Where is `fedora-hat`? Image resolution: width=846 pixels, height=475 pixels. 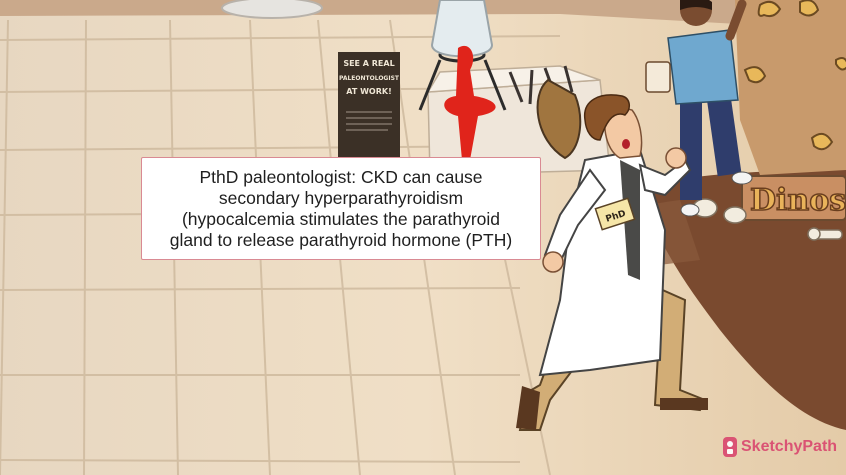
fedora-hat is located at coordinates (559, 119).